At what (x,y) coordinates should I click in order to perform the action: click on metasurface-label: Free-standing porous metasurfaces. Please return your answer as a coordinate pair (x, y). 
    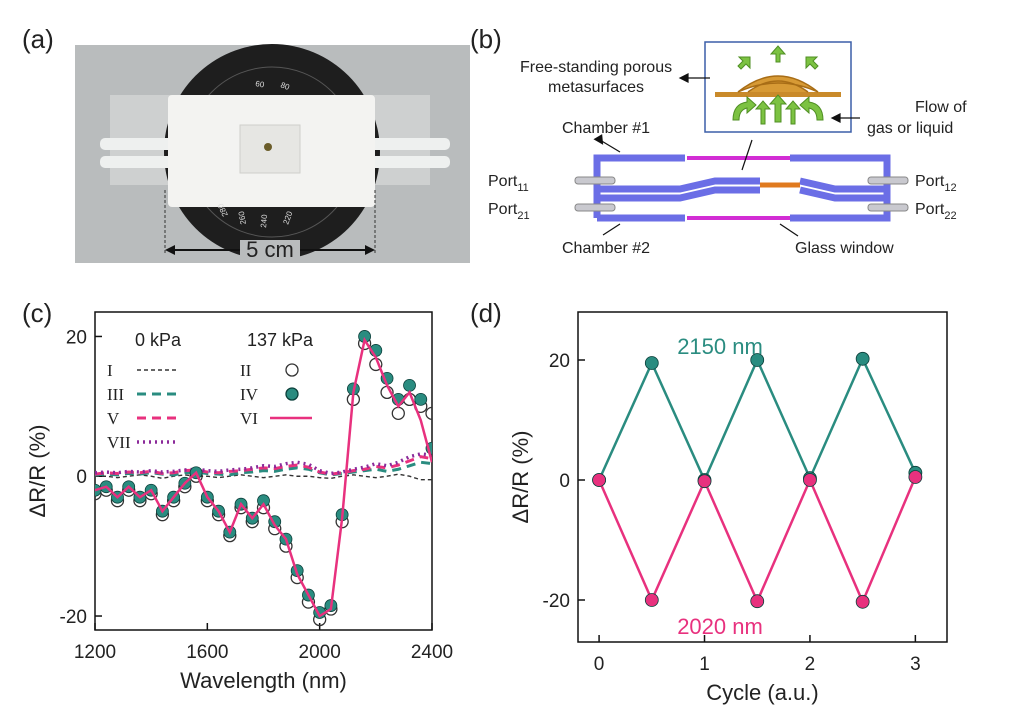
    Looking at the image, I should click on (598, 77).